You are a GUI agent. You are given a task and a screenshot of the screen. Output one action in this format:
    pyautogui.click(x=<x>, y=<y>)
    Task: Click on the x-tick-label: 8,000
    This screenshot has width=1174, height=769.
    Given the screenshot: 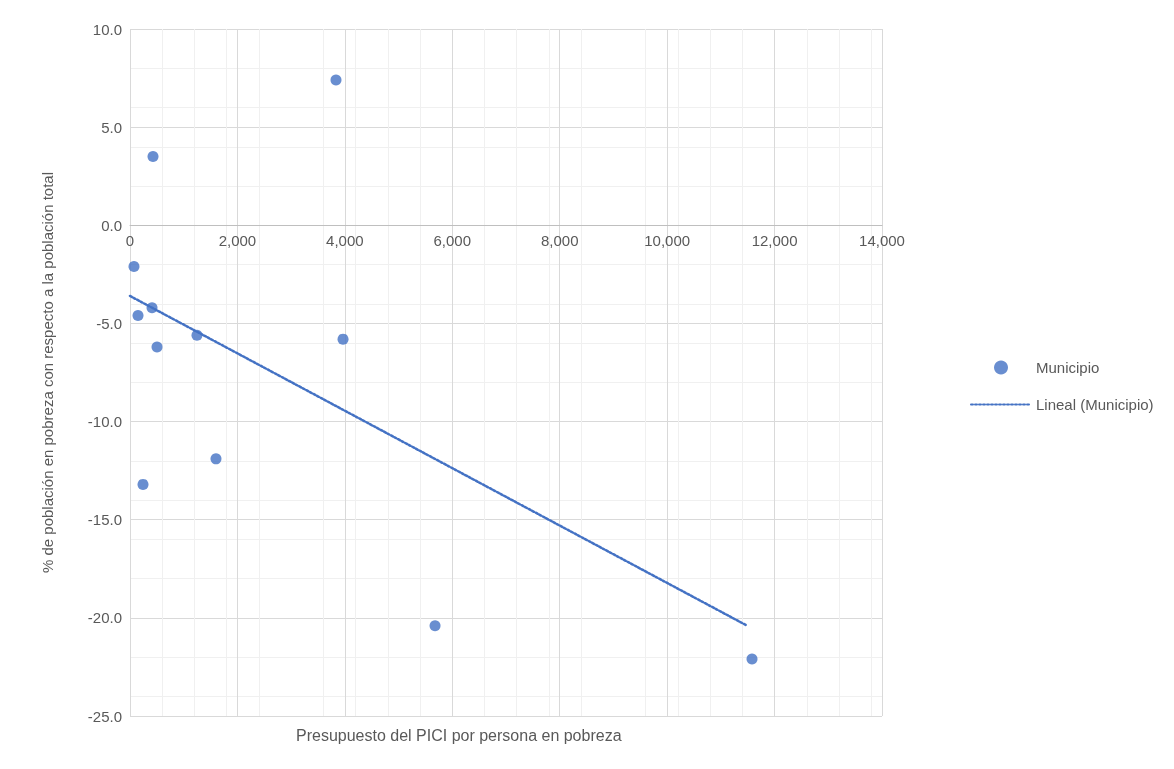 What is the action you would take?
    pyautogui.click(x=559, y=241)
    